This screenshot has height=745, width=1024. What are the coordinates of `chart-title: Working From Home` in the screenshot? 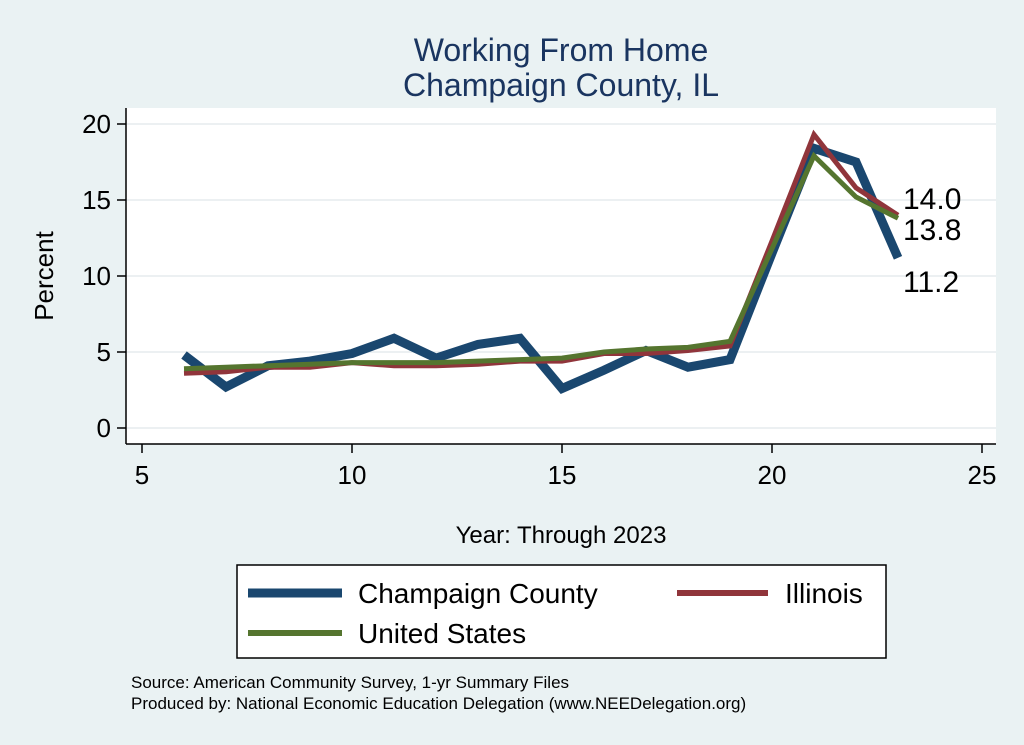 It's located at (561, 50).